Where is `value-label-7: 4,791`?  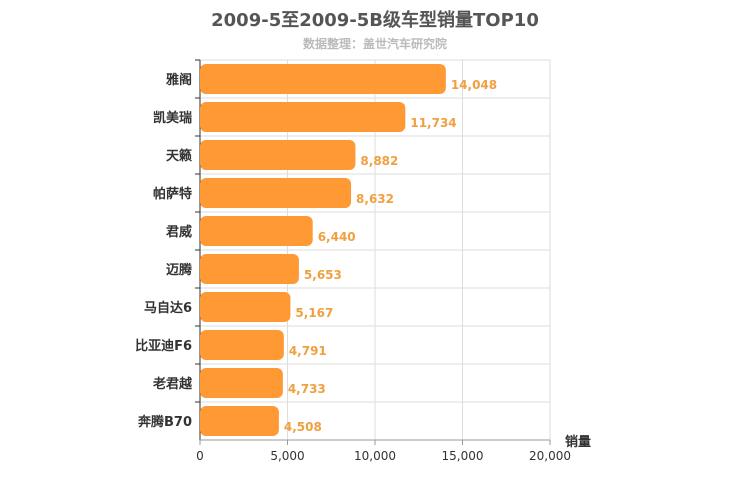
value-label-7: 4,791 is located at coordinates (308, 351).